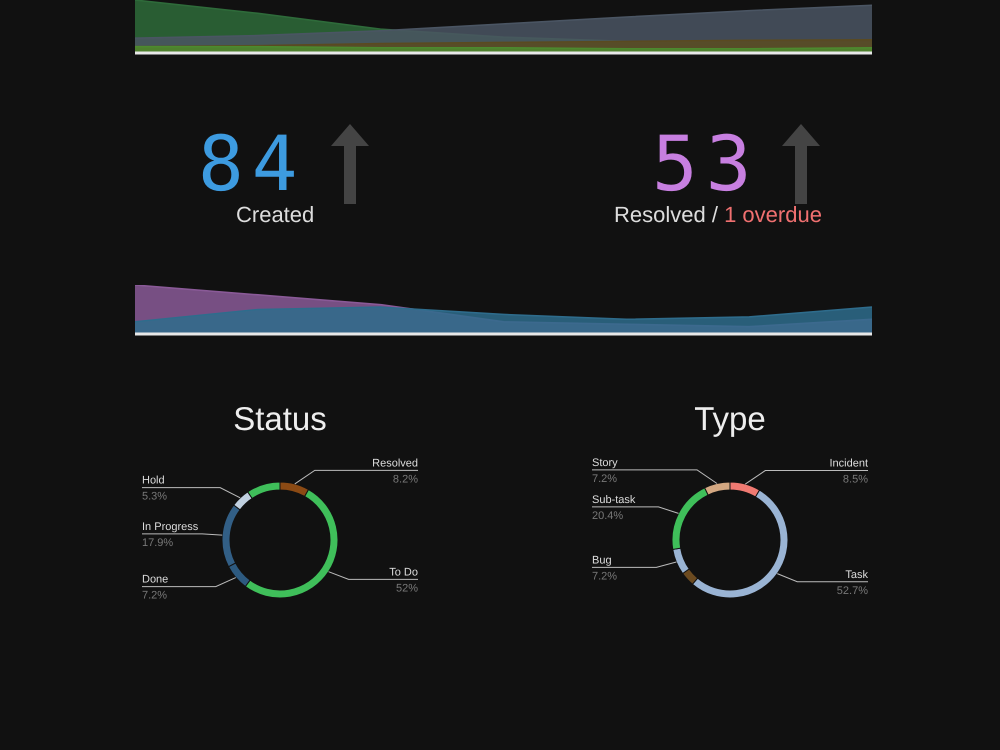  Describe the element at coordinates (155, 496) in the screenshot. I see `data-label: 5.3%` at that location.